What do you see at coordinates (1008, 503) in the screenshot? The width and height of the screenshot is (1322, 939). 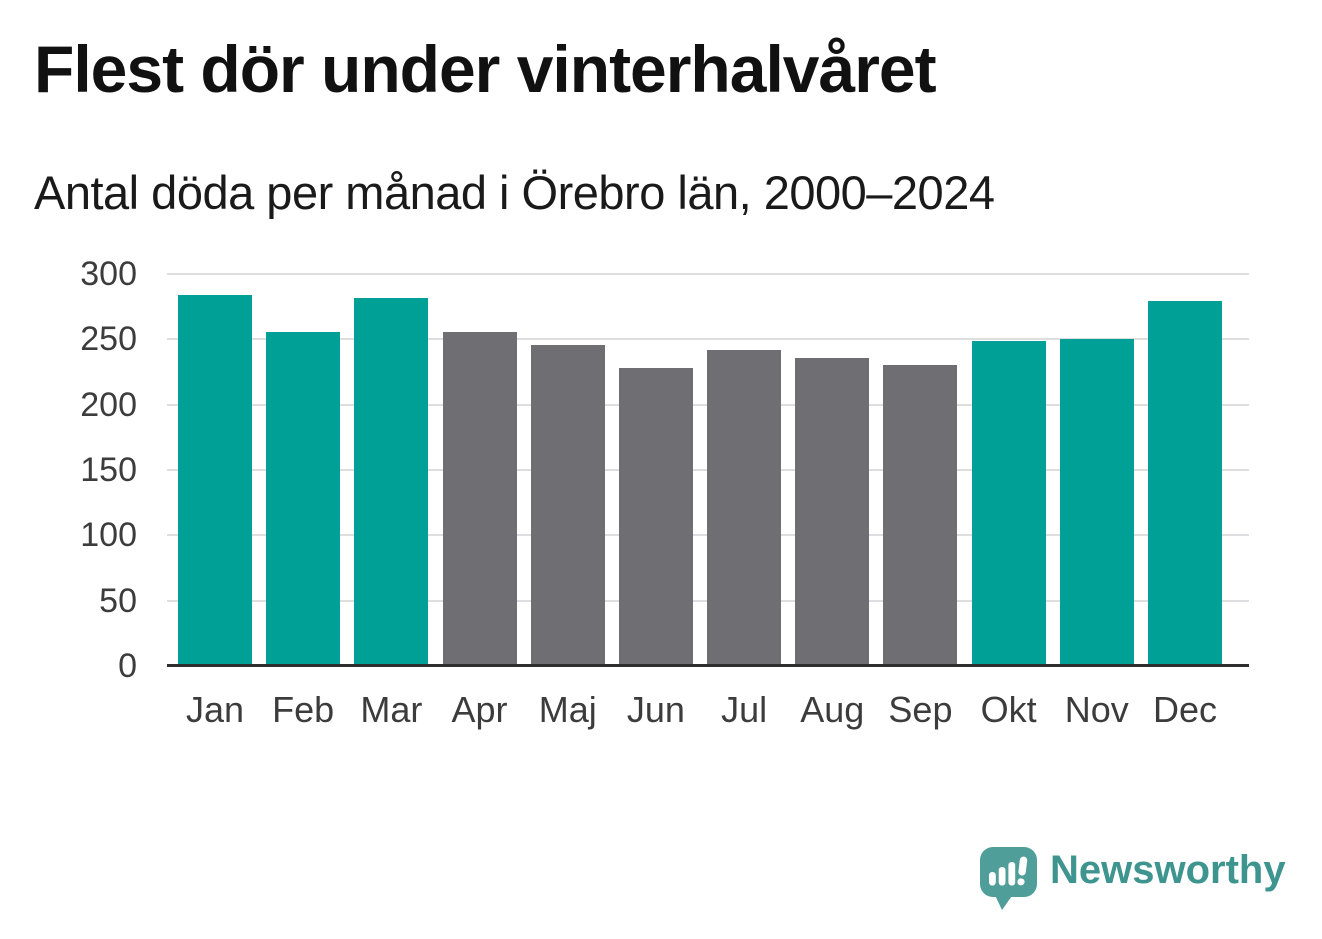 I see `bar-okt` at bounding box center [1008, 503].